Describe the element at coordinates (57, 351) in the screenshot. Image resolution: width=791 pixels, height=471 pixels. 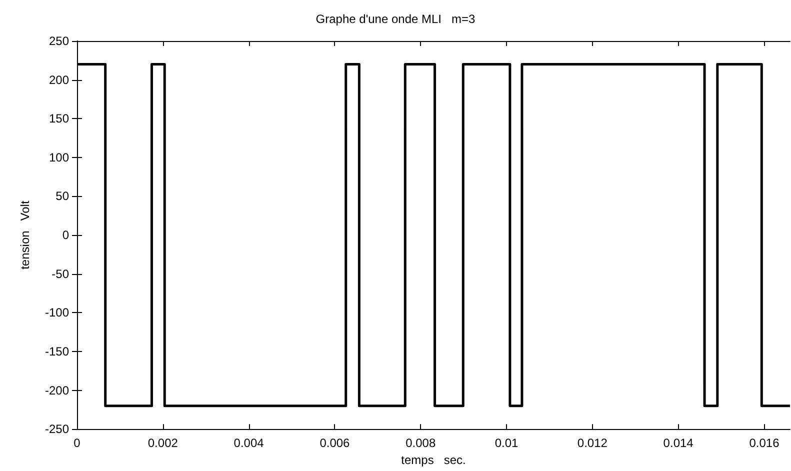
I see `y-tick-label: -150` at that location.